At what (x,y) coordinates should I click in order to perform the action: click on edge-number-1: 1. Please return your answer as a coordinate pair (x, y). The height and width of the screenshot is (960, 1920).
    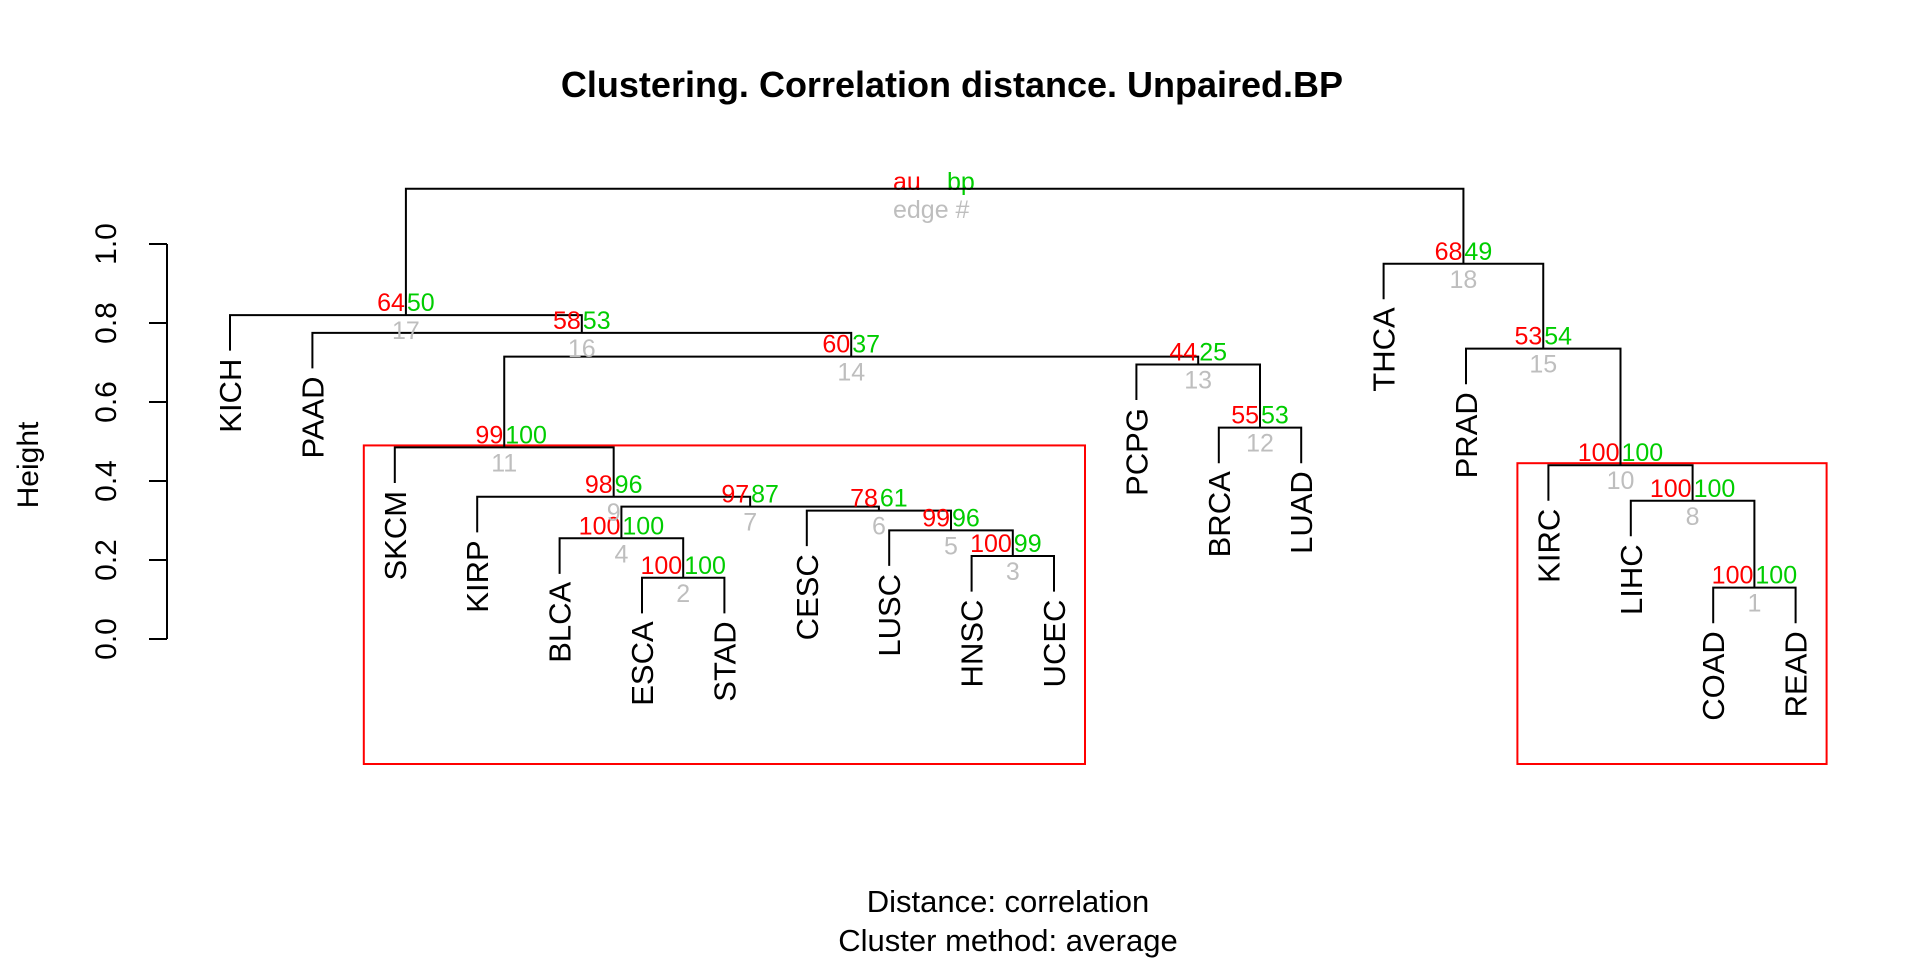
    Looking at the image, I should click on (1754, 604).